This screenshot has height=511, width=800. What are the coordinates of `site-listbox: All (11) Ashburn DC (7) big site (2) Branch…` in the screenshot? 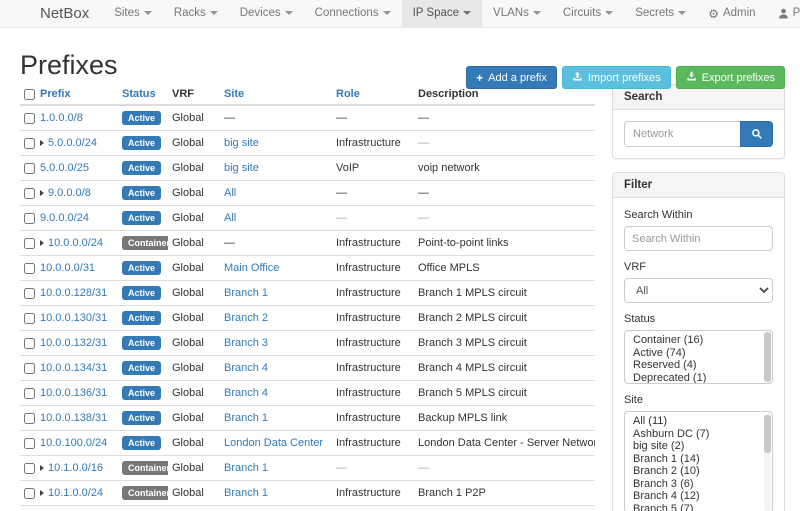 It's located at (698, 461).